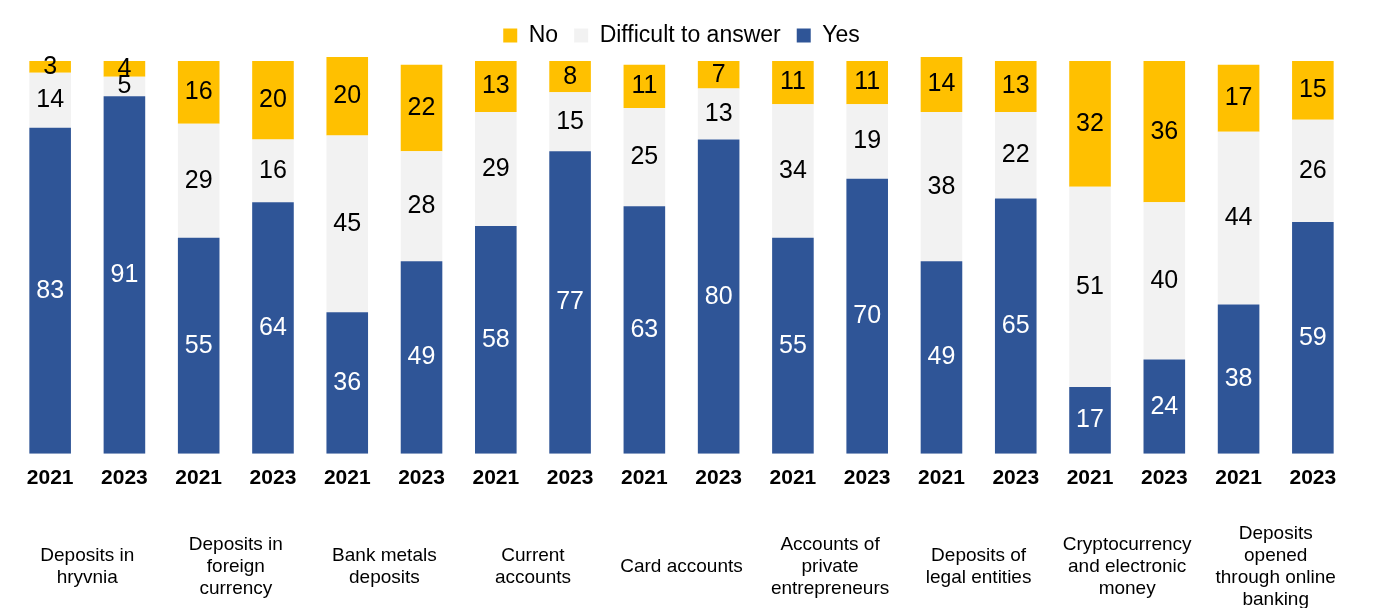  What do you see at coordinates (1090, 284) in the screenshot?
I see `data-label: 51` at bounding box center [1090, 284].